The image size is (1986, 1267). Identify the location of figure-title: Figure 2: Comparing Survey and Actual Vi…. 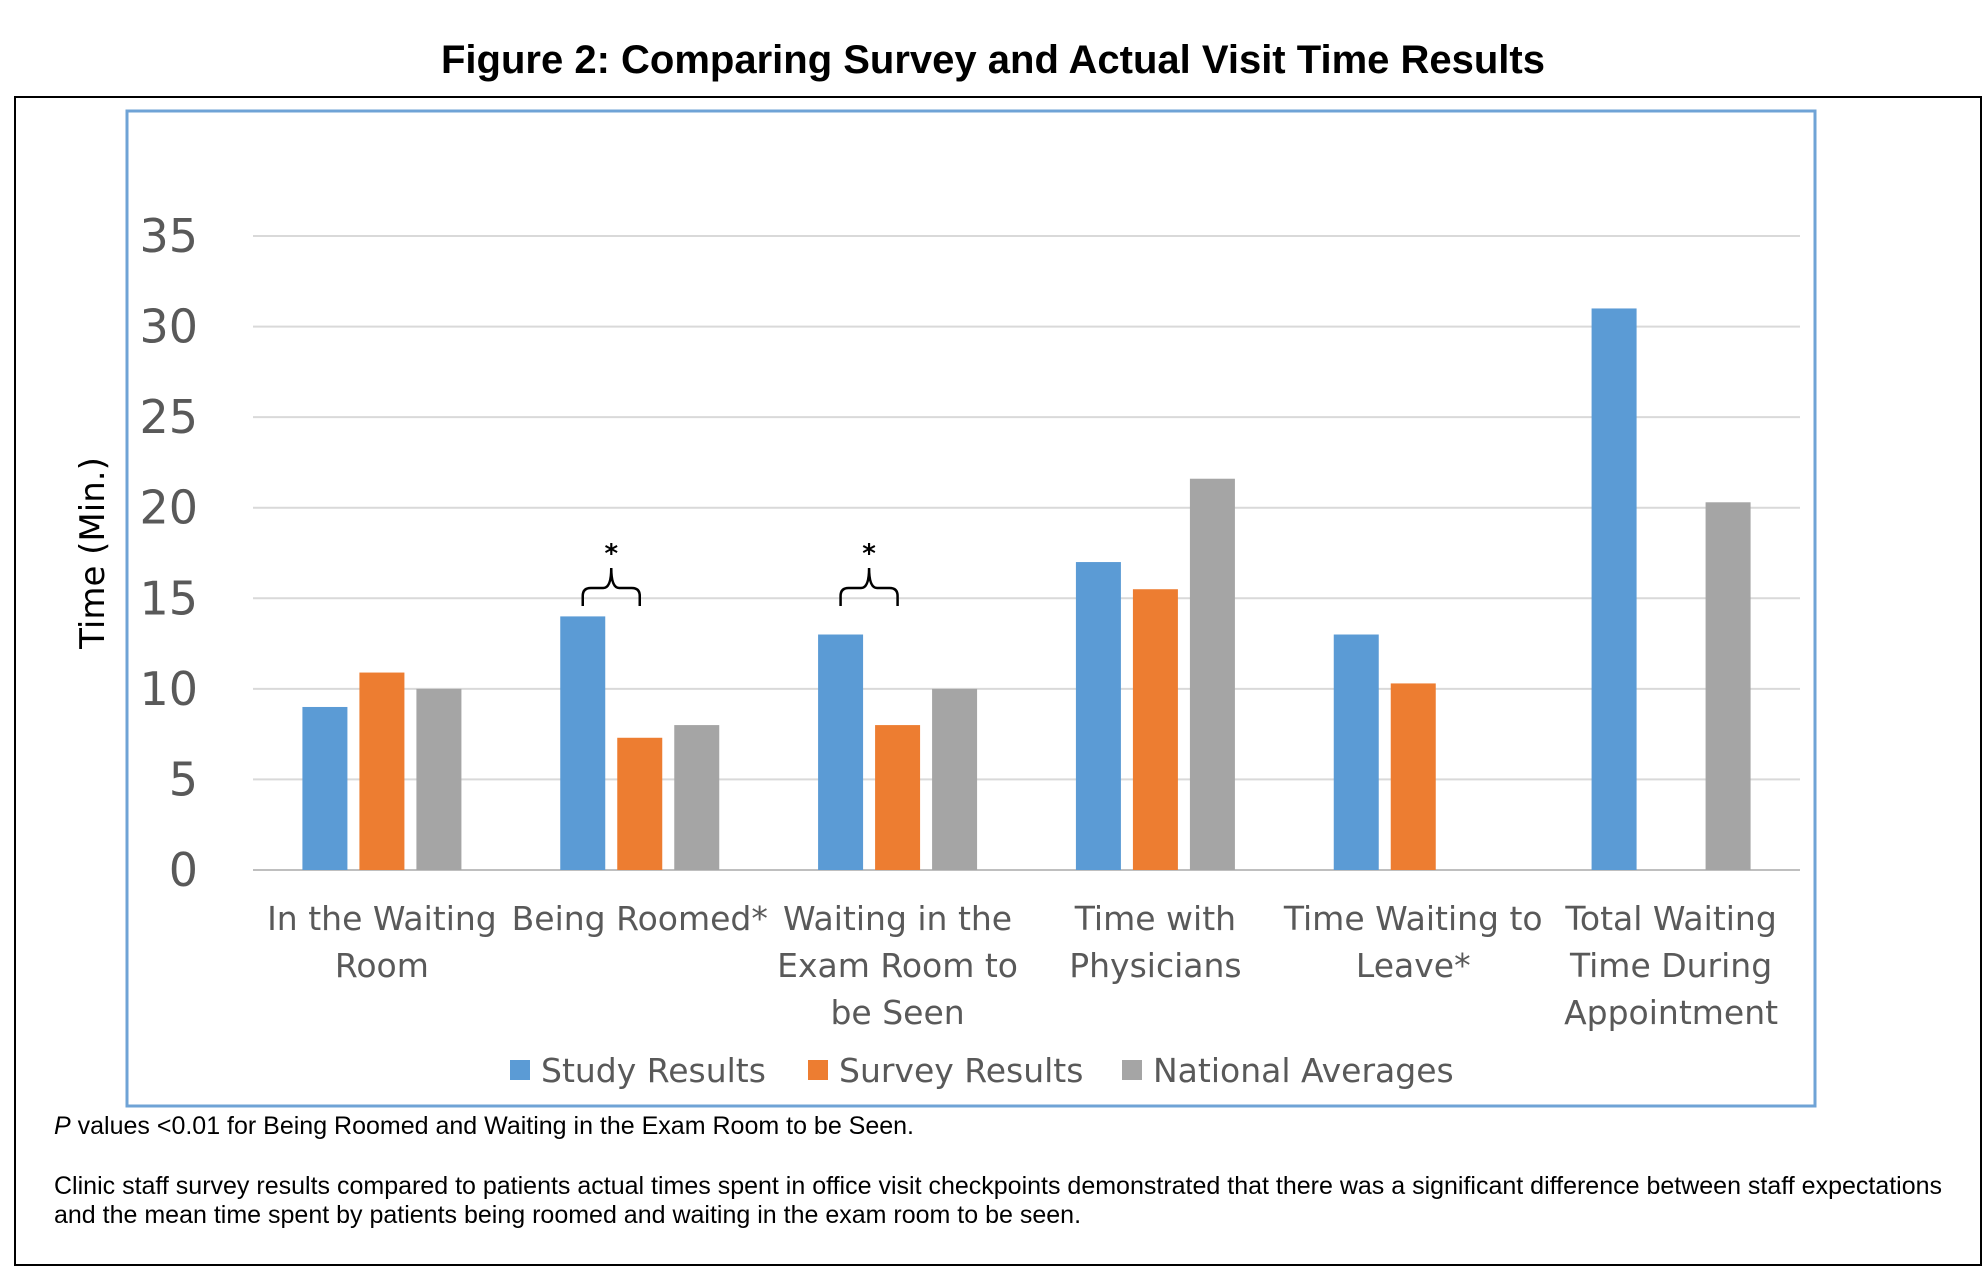
(993, 60).